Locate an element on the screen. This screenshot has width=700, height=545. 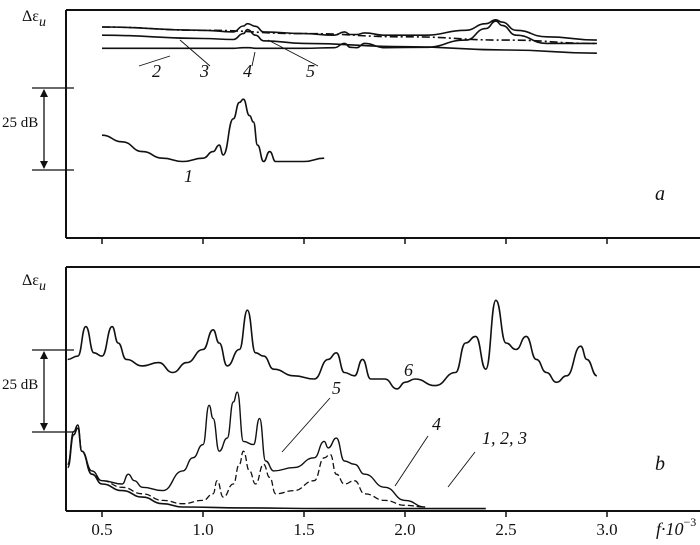
panel-b-curve-label: 5 is located at coordinates (336, 388).